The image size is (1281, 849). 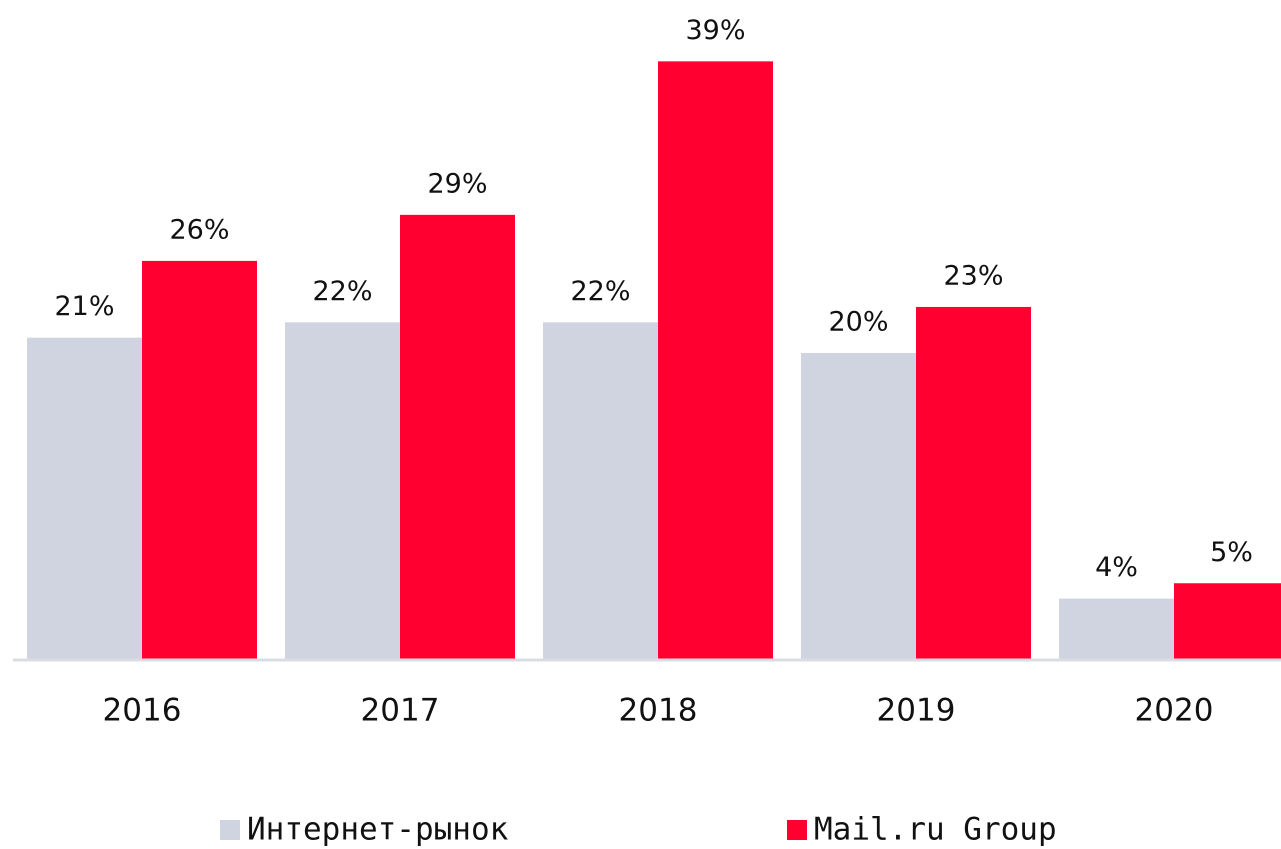 I want to click on value-label: 26%, so click(x=199, y=229).